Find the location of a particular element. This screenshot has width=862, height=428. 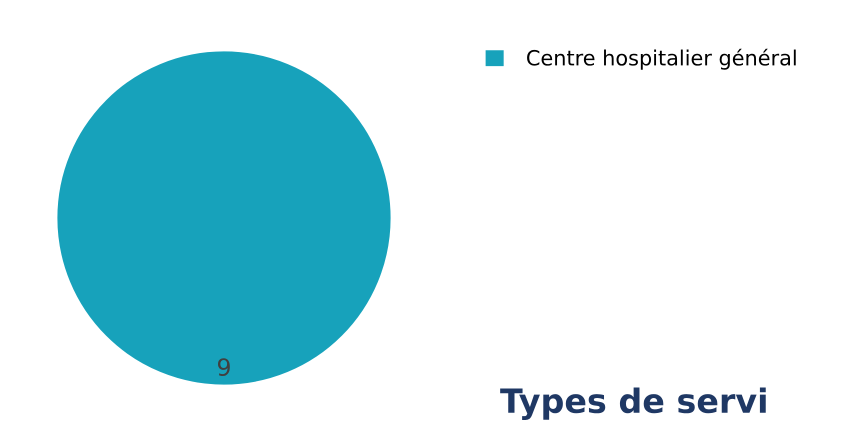

data-label: 9 is located at coordinates (224, 367).